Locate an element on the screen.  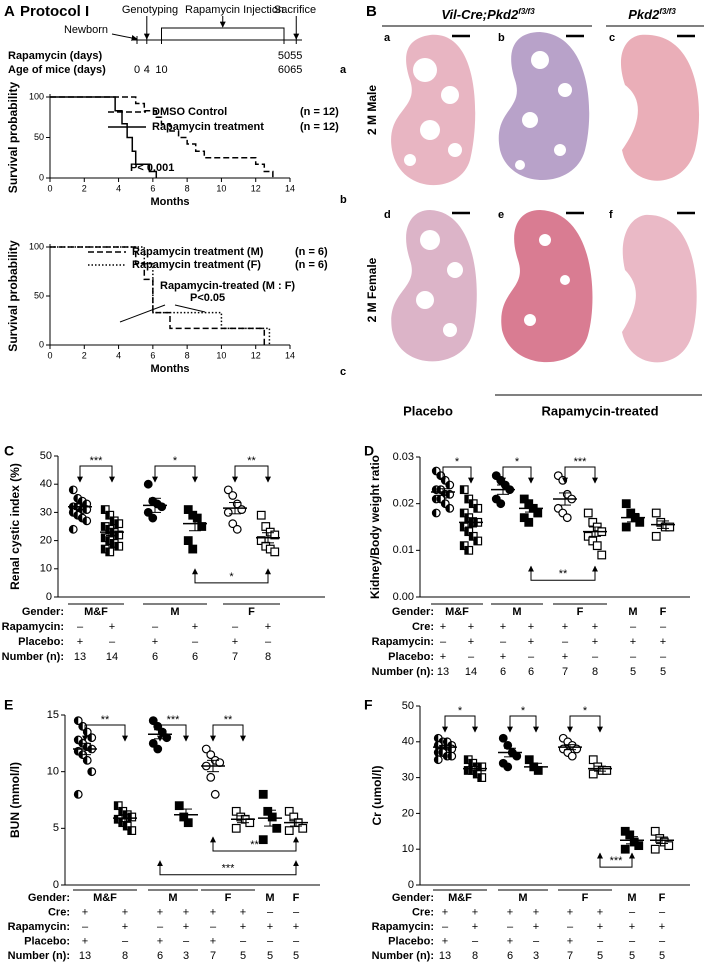
row-label: Rapamycin (days) is located at coordinates (55, 56).